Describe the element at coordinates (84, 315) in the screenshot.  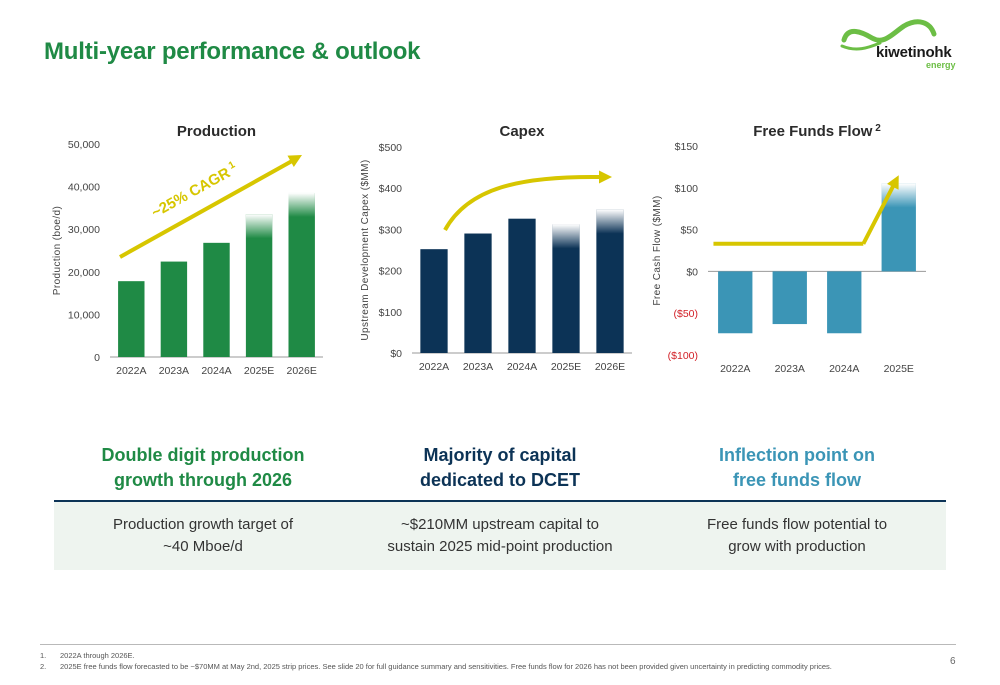
I see `y-tick-label: 10,000` at that location.